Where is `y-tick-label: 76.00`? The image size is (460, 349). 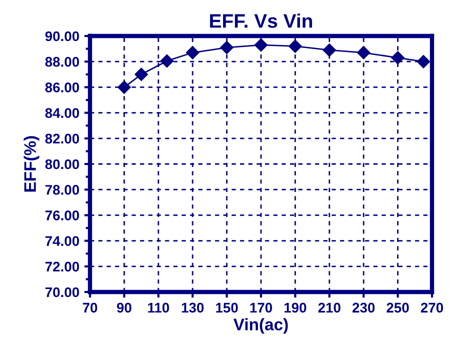 y-tick-label: 76.00 is located at coordinates (62, 215).